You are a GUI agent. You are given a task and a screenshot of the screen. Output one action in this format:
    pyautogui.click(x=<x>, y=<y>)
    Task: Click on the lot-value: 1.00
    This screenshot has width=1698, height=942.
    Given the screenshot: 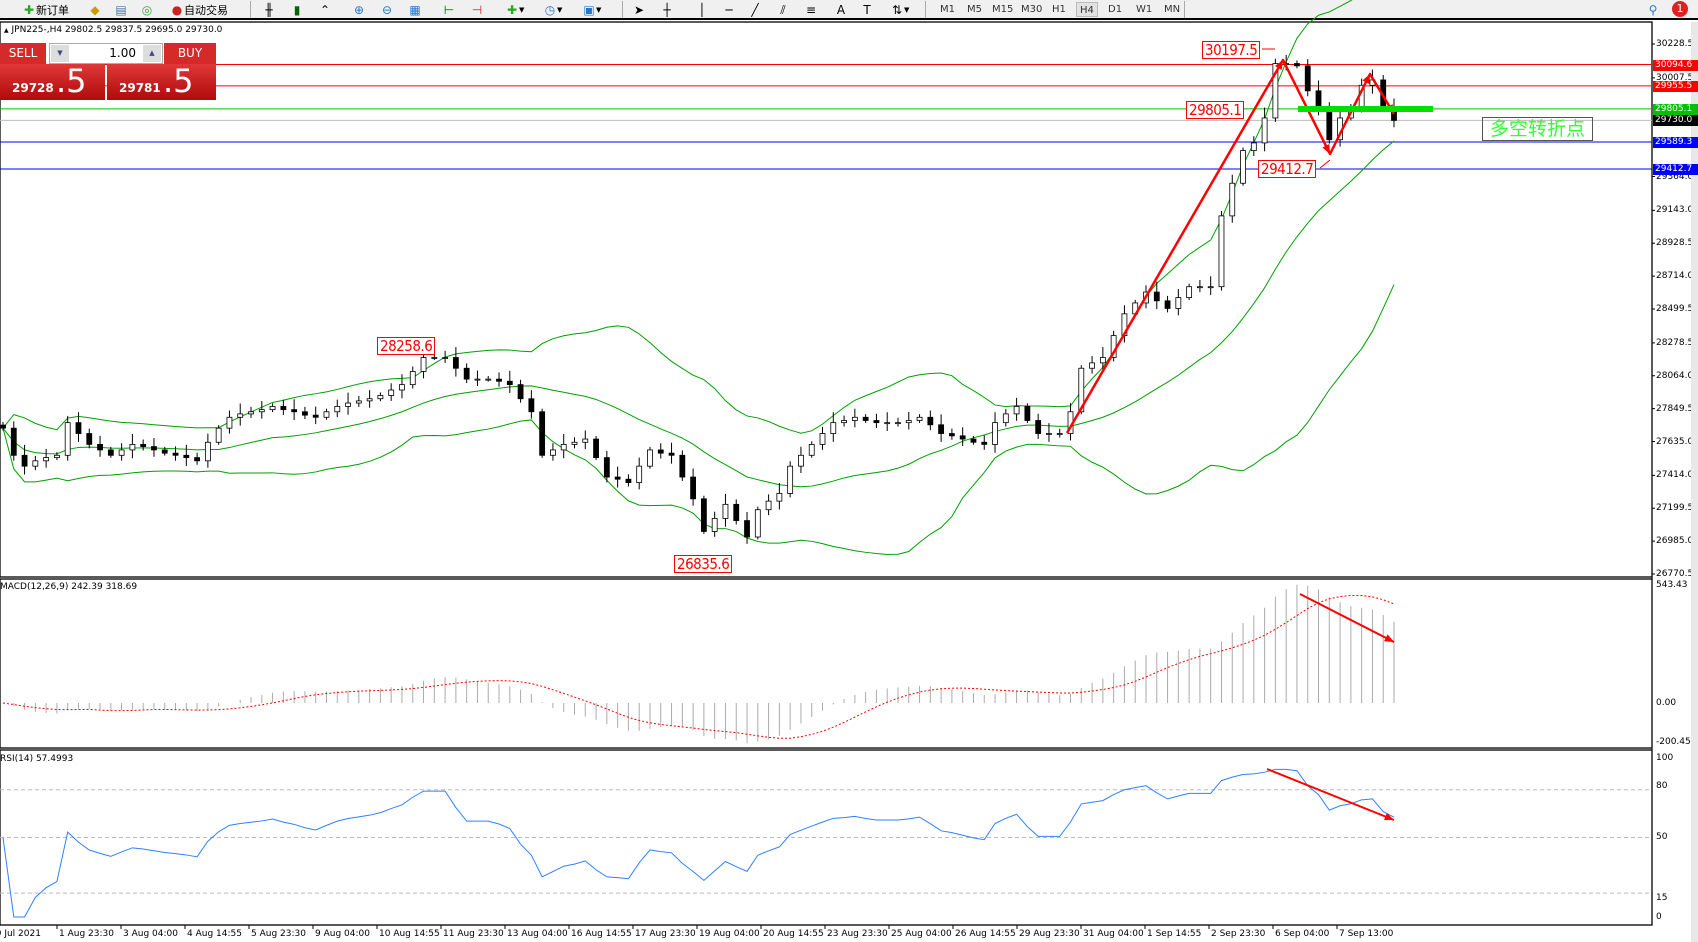 What is the action you would take?
    pyautogui.click(x=122, y=53)
    